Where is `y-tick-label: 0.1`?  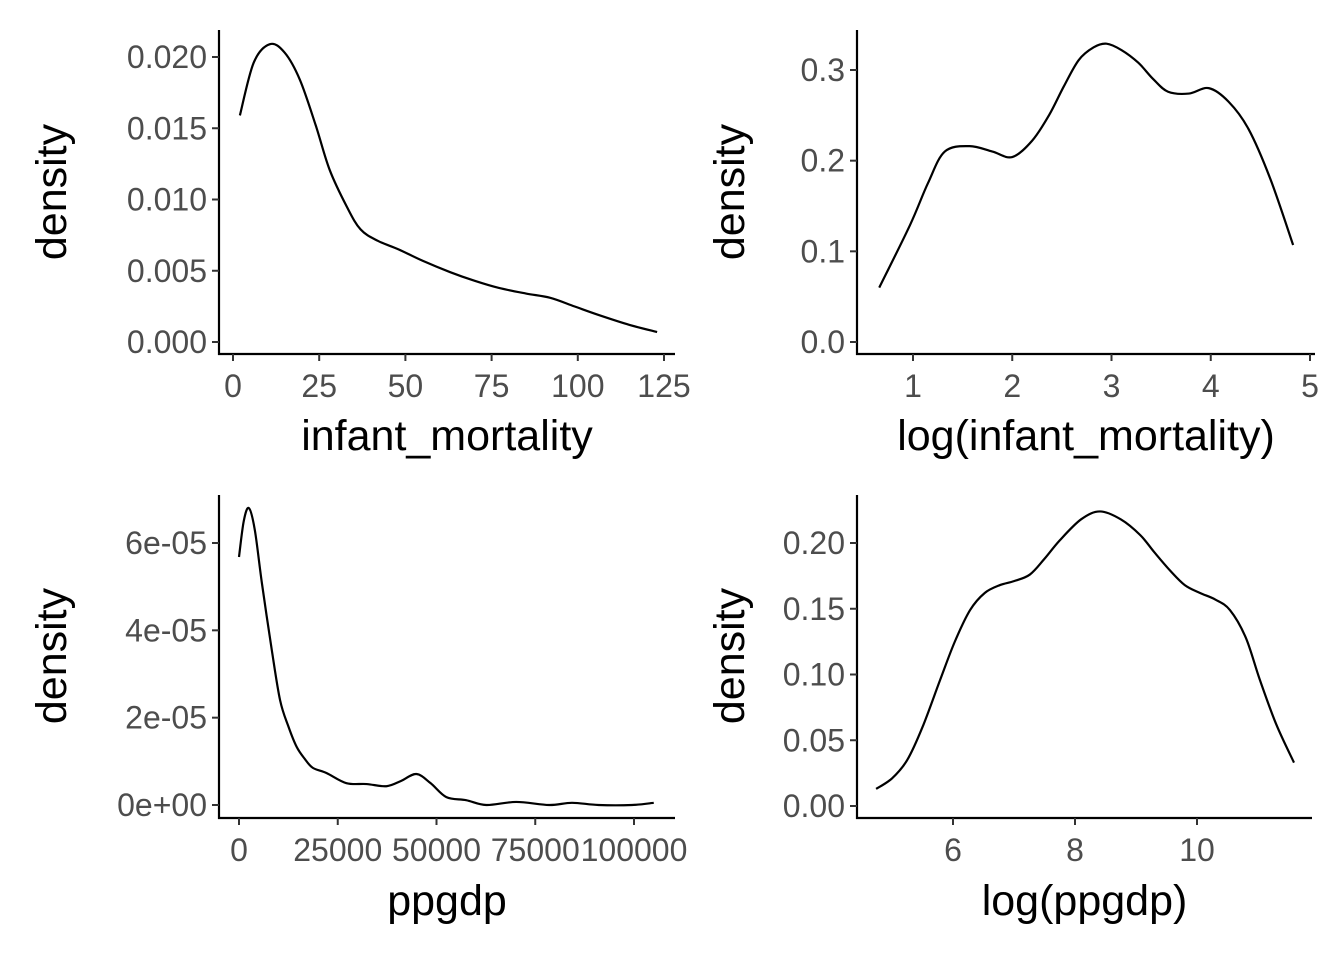
y-tick-label: 0.1 is located at coordinates (823, 251).